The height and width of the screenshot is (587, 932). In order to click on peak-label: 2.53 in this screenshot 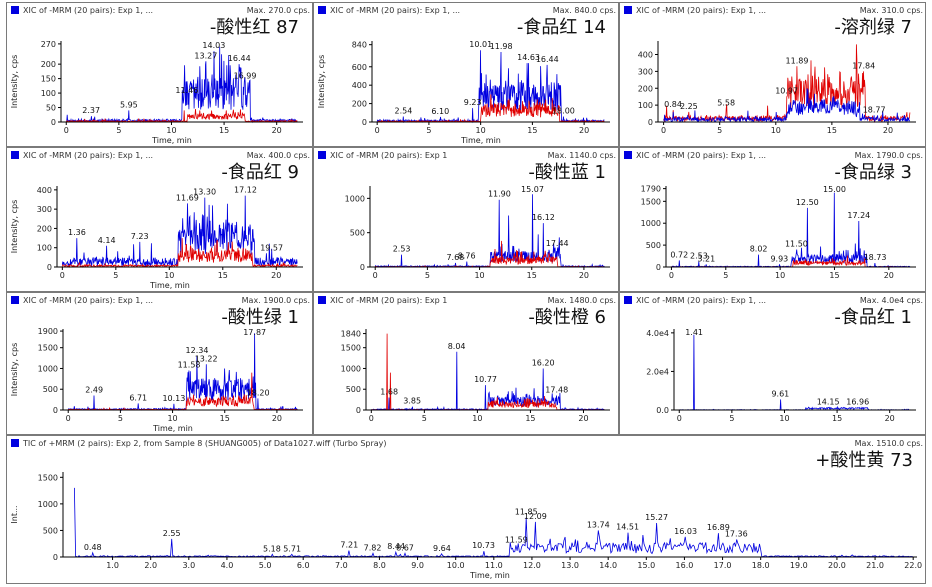, I will do `click(402, 249)`.